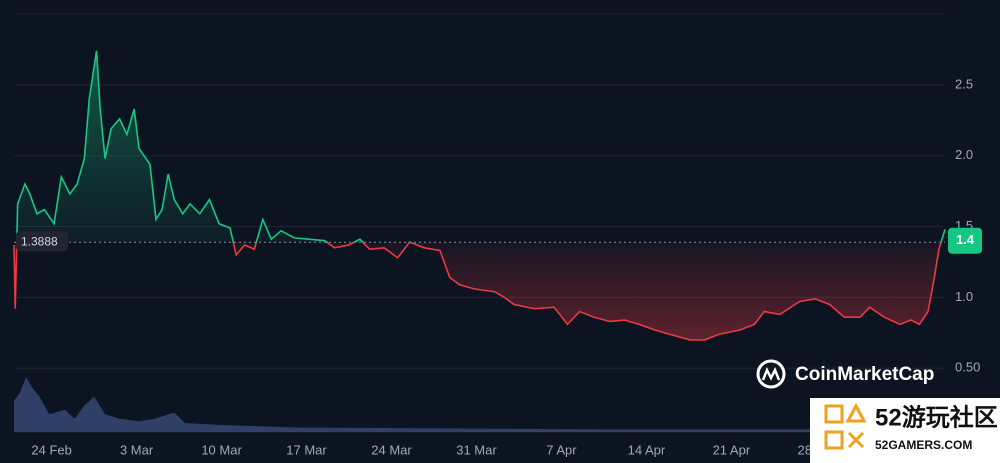 The height and width of the screenshot is (463, 1000). What do you see at coordinates (732, 449) in the screenshot?
I see `x-tick-label: 21 Apr` at bounding box center [732, 449].